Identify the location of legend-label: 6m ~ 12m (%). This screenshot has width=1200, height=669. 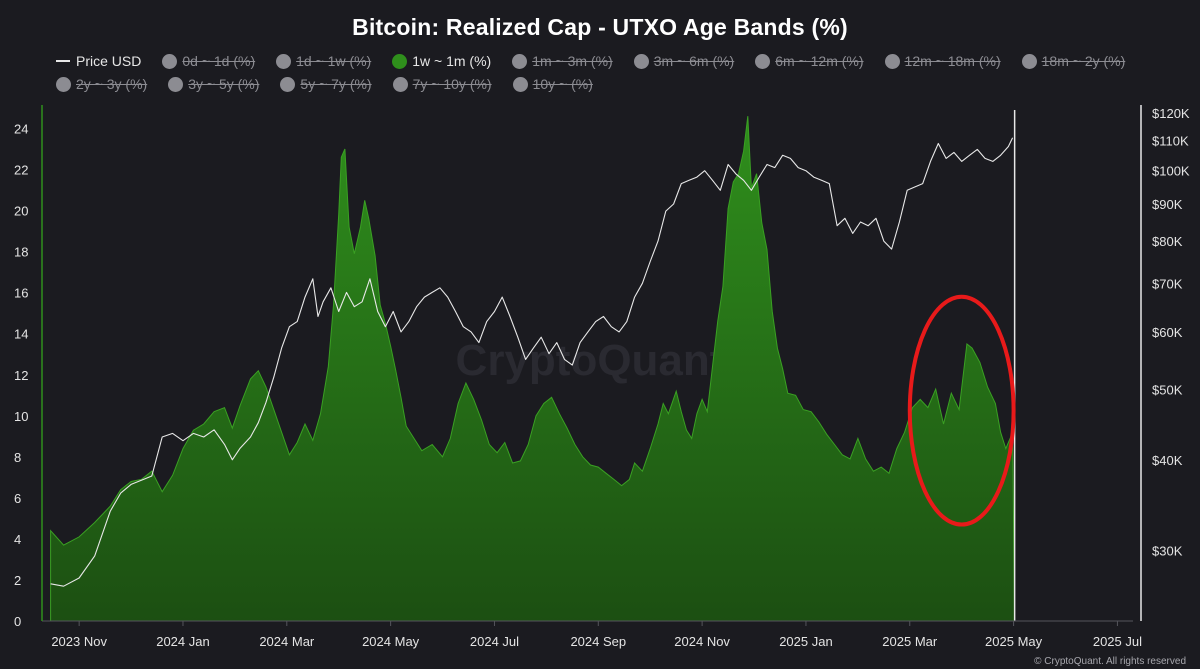
(819, 61).